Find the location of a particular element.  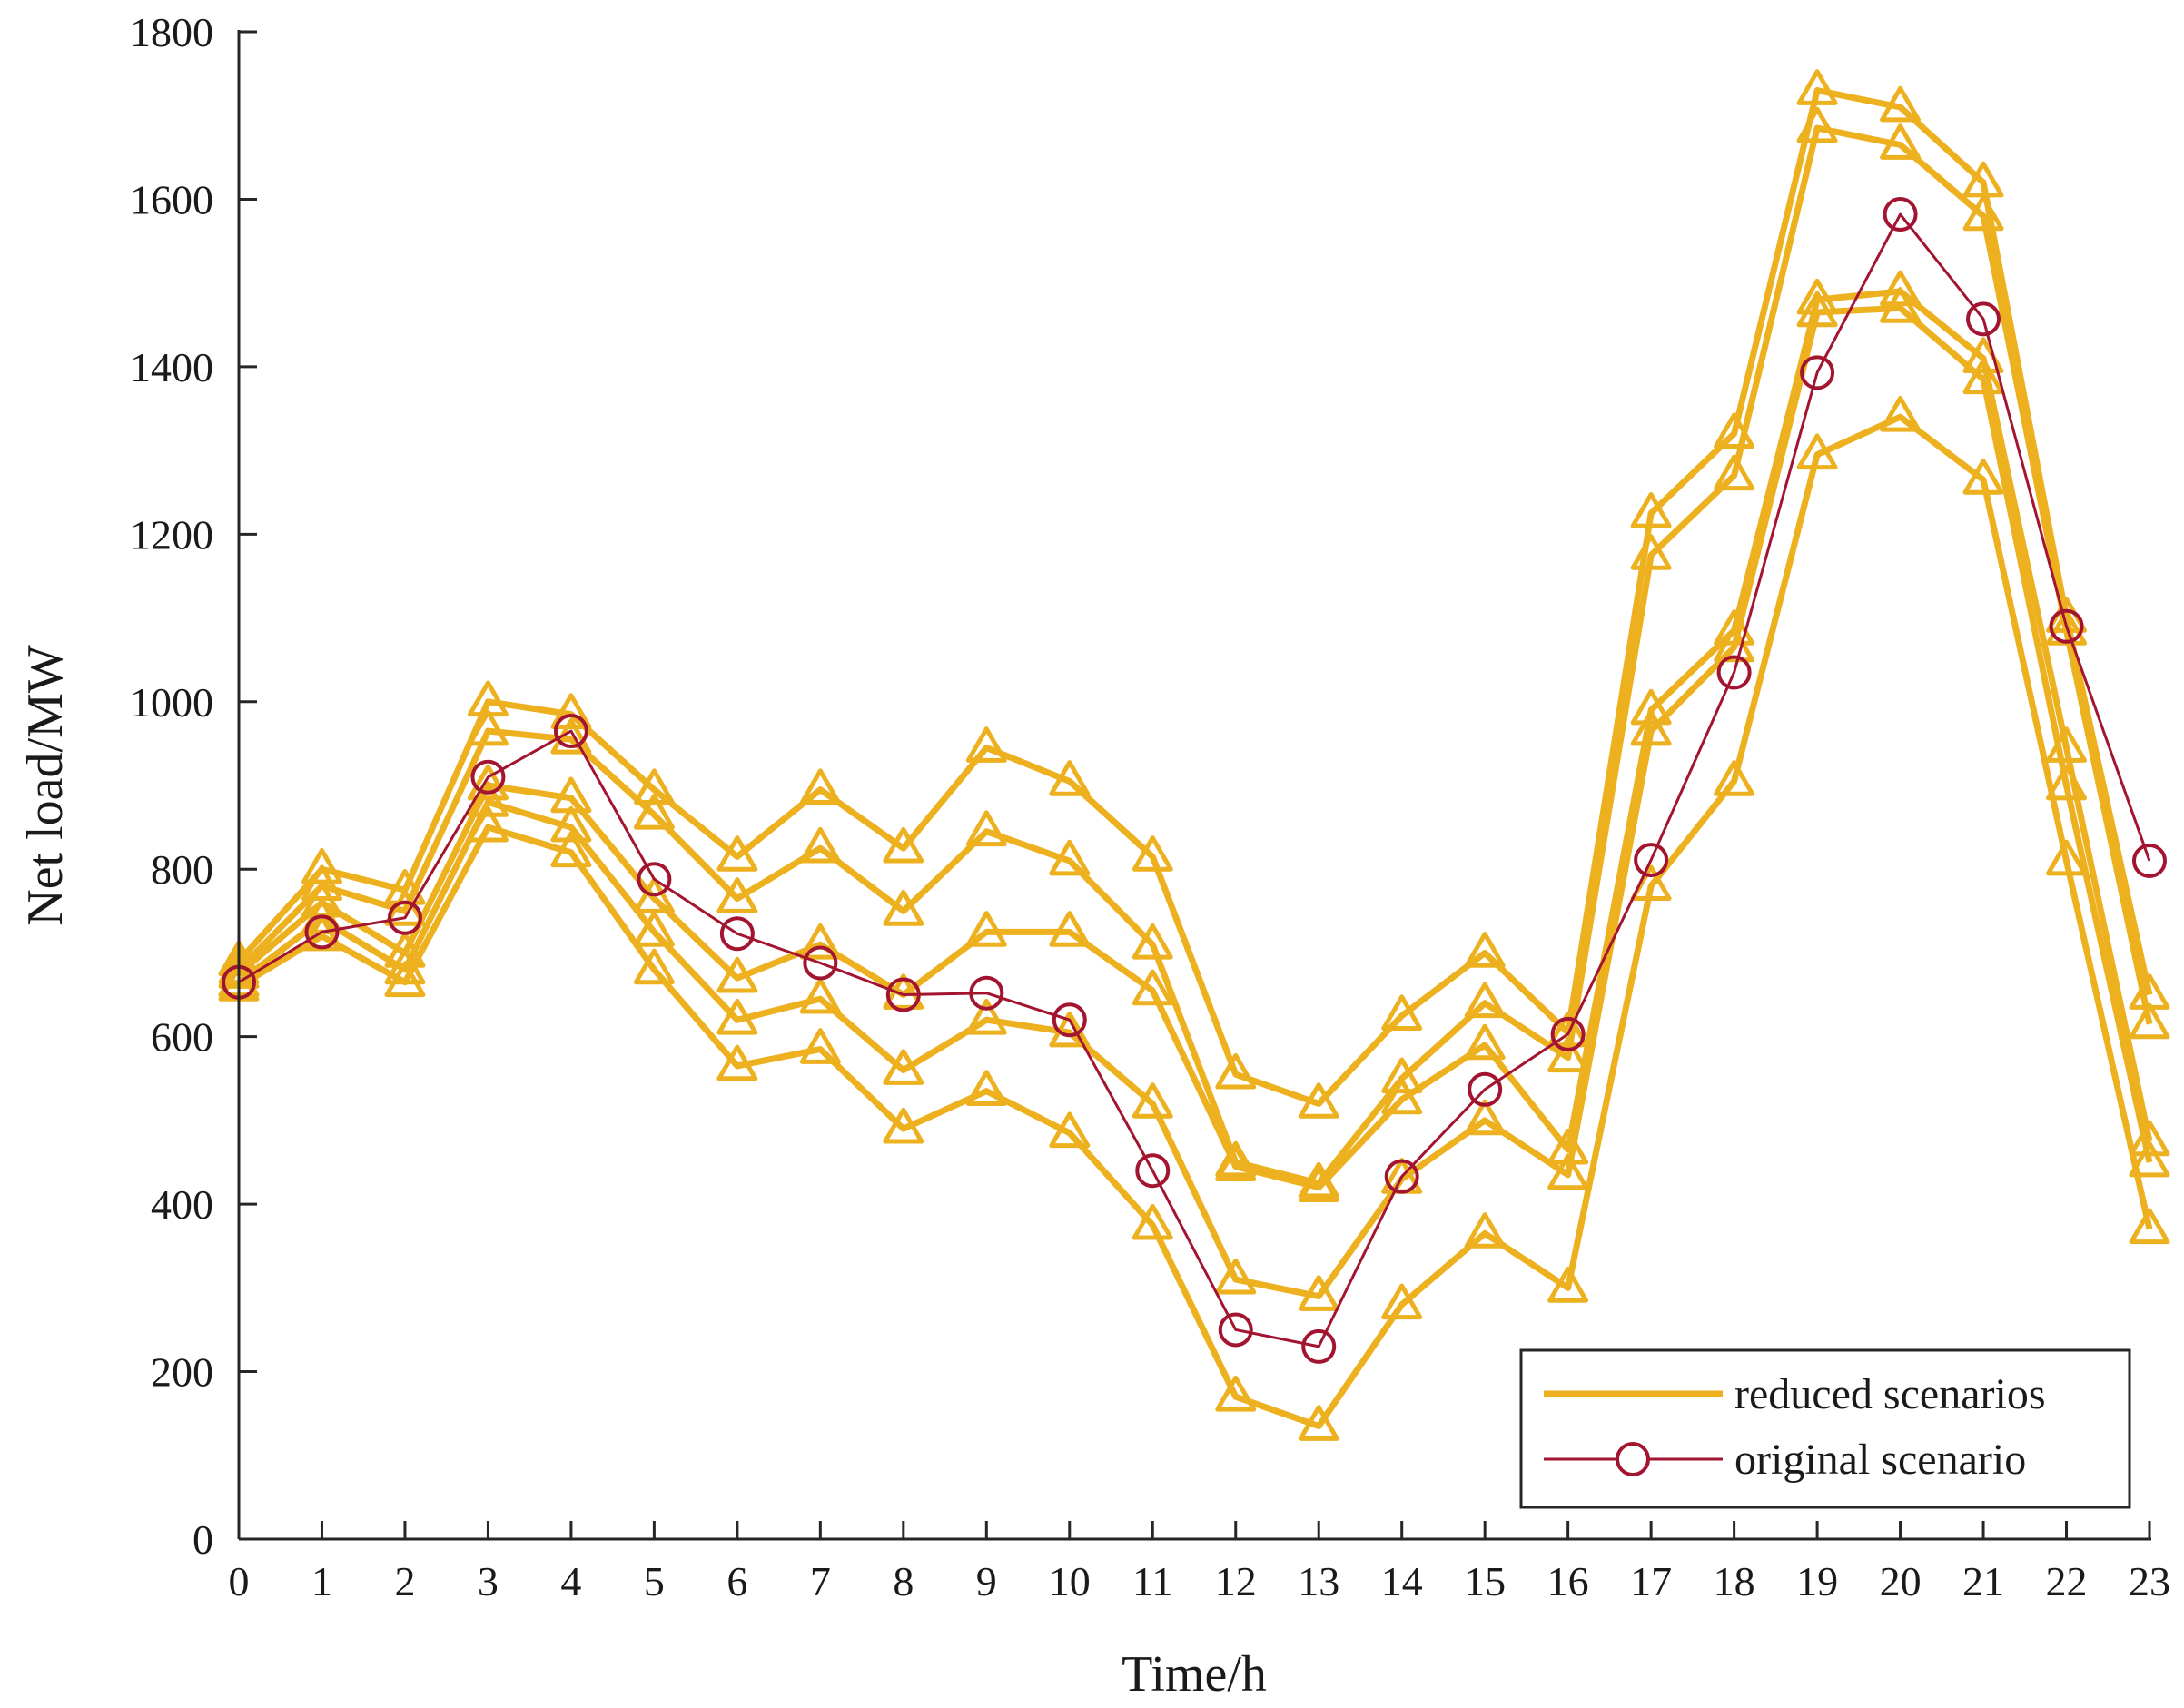

x-tick-label: 4 is located at coordinates (571, 1581).